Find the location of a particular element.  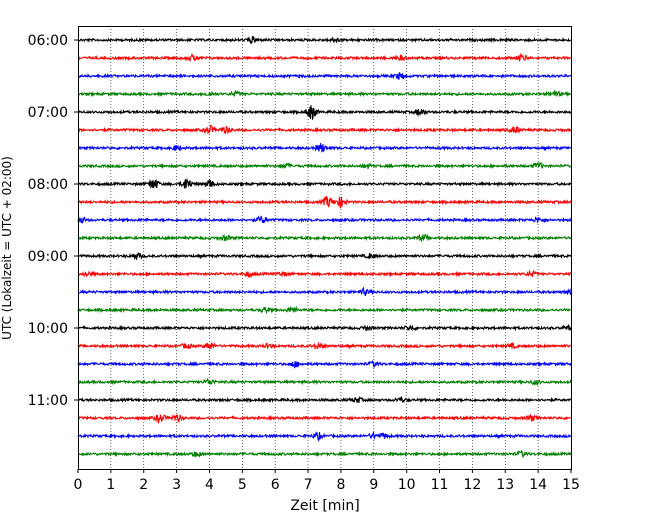

x-tick-label: 8 is located at coordinates (340, 485).